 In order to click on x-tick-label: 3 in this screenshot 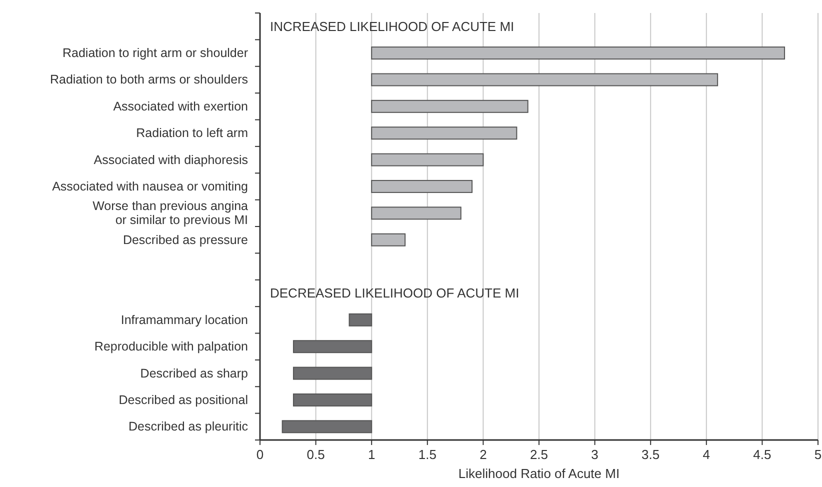, I will do `click(594, 454)`.